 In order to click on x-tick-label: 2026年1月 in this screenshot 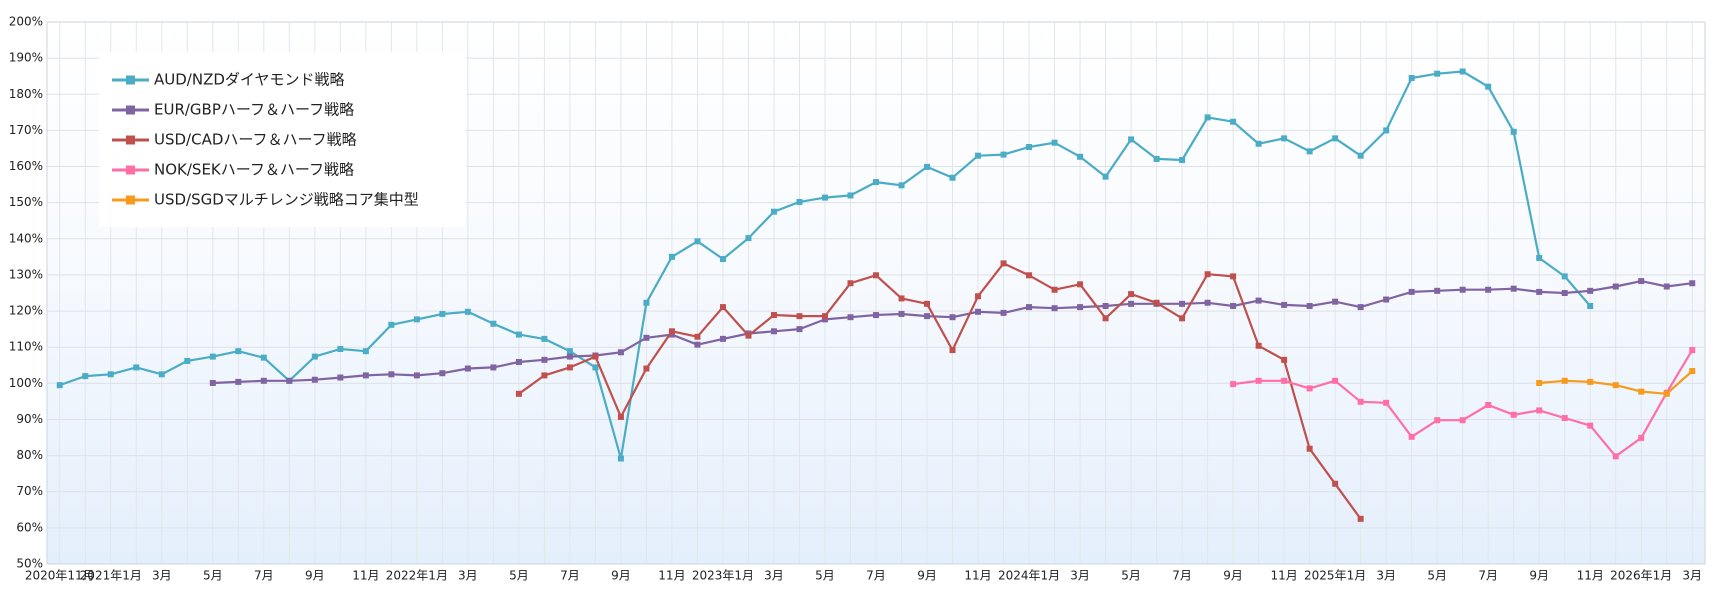, I will do `click(1641, 576)`.